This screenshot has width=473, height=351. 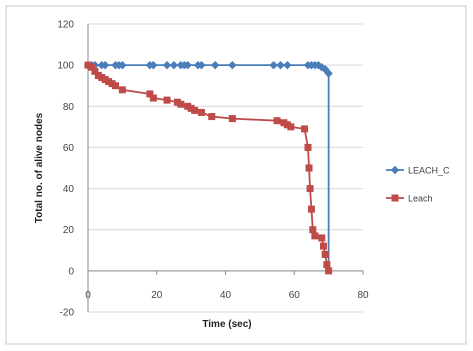 What do you see at coordinates (65, 66) in the screenshot?
I see `y-tick-label: 100` at bounding box center [65, 66].